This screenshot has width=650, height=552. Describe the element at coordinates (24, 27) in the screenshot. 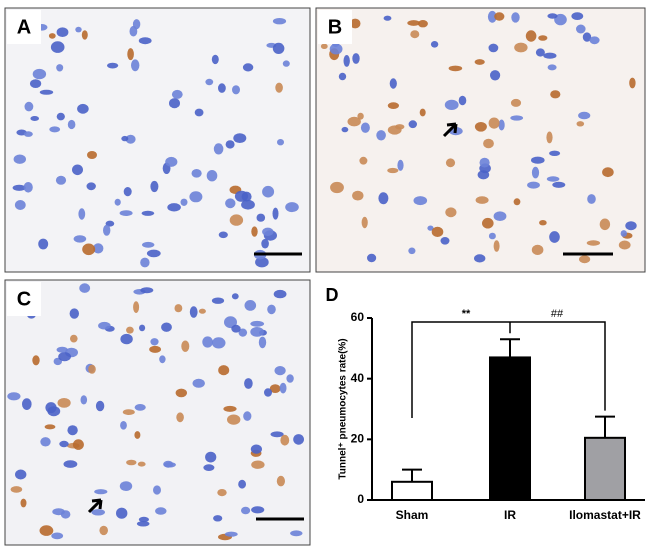

I see `label-box` at that location.